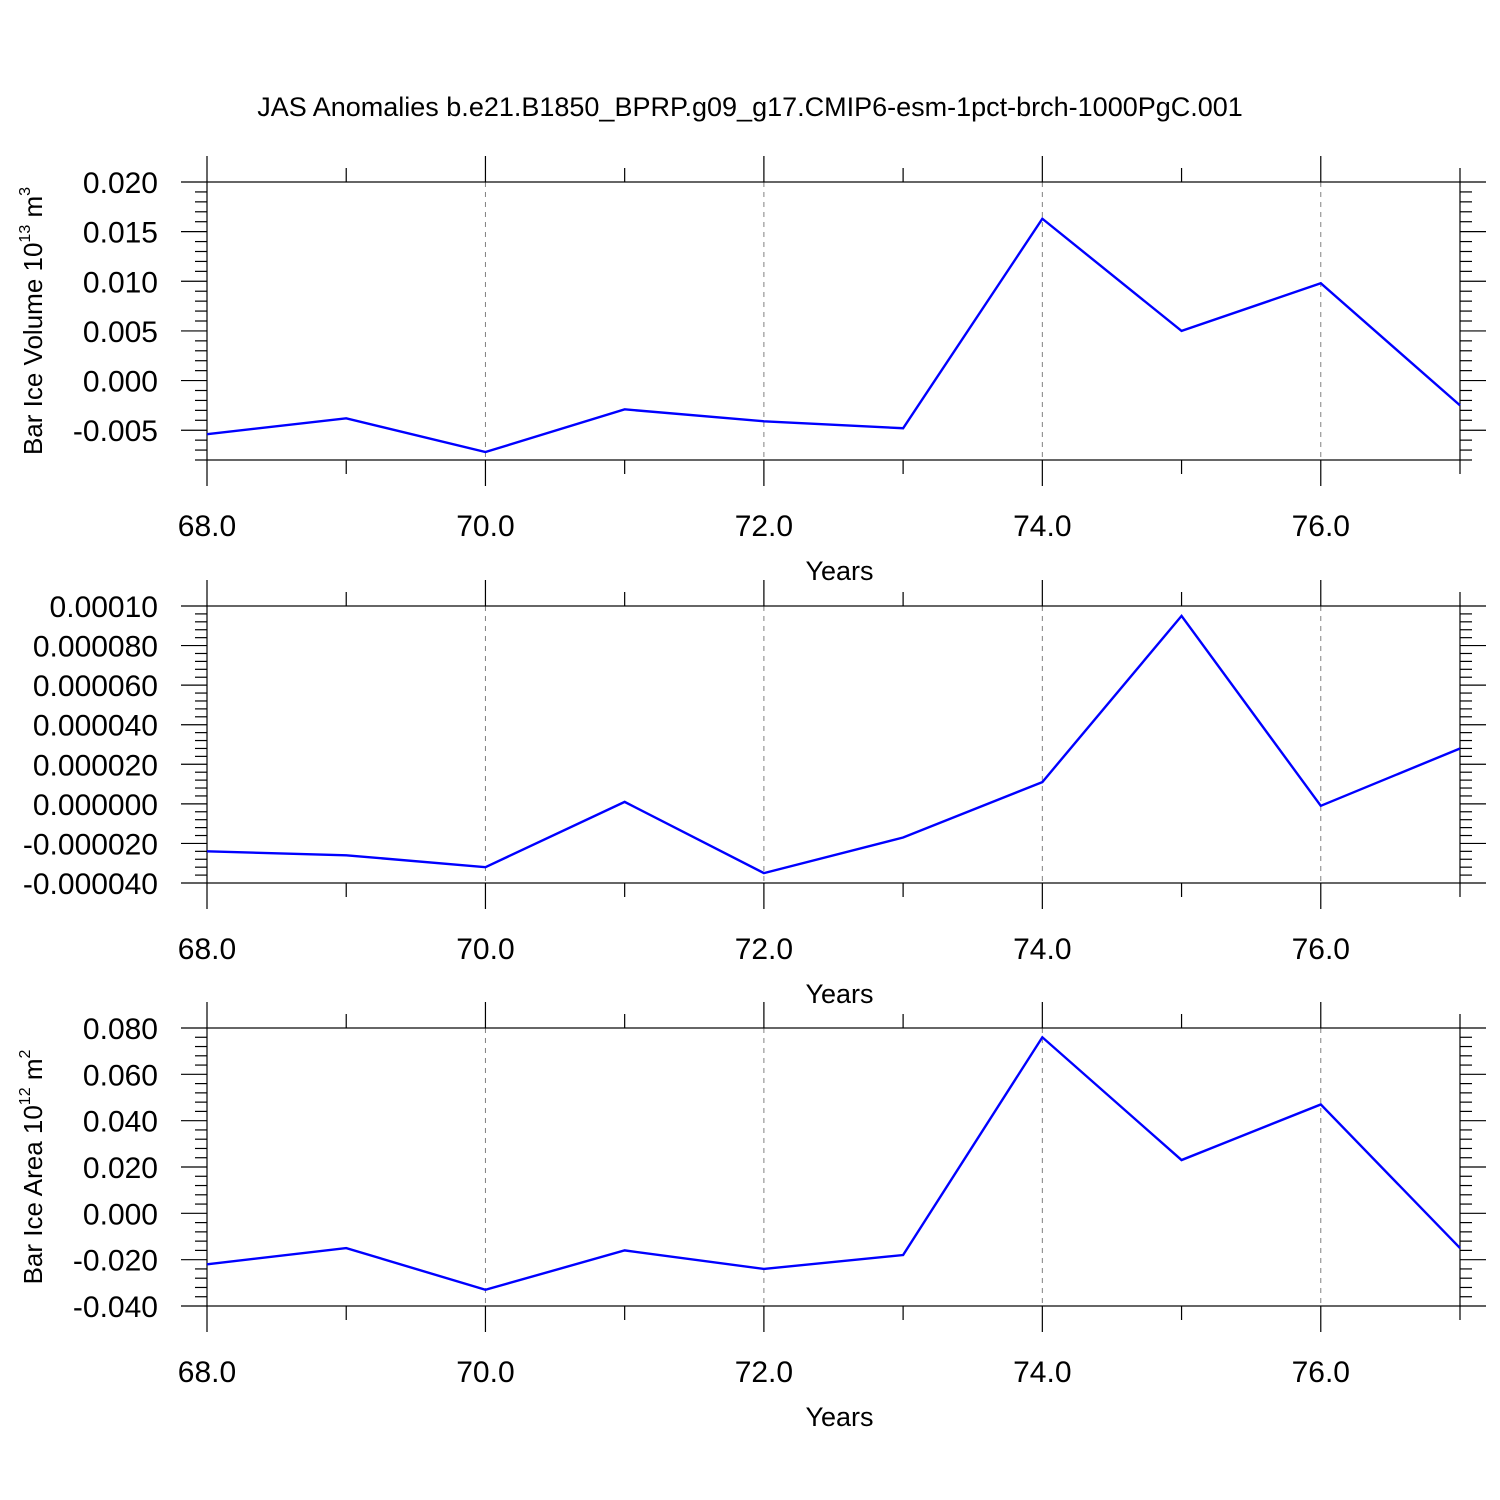 The width and height of the screenshot is (1500, 1500). Describe the element at coordinates (95, 686) in the screenshot. I see `y-tick-label: 0.000060` at that location.